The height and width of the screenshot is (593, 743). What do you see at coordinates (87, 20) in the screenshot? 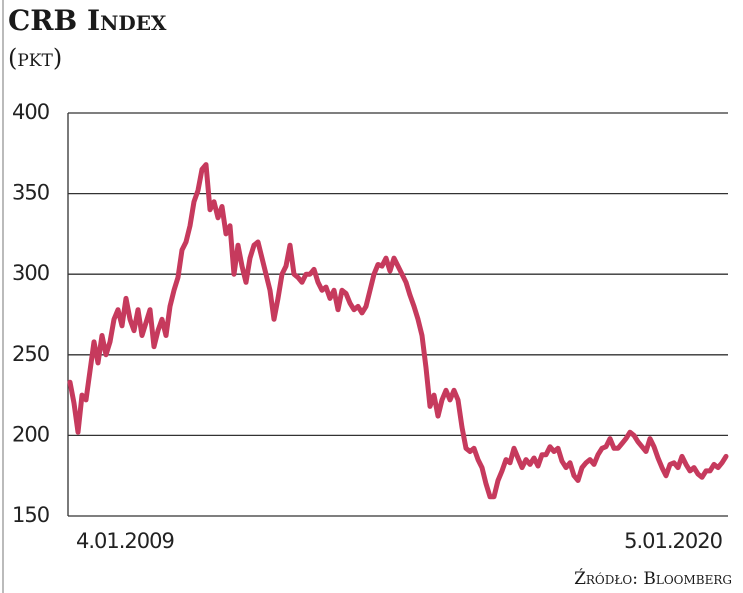
I see `chart-title: CRB Index` at bounding box center [87, 20].